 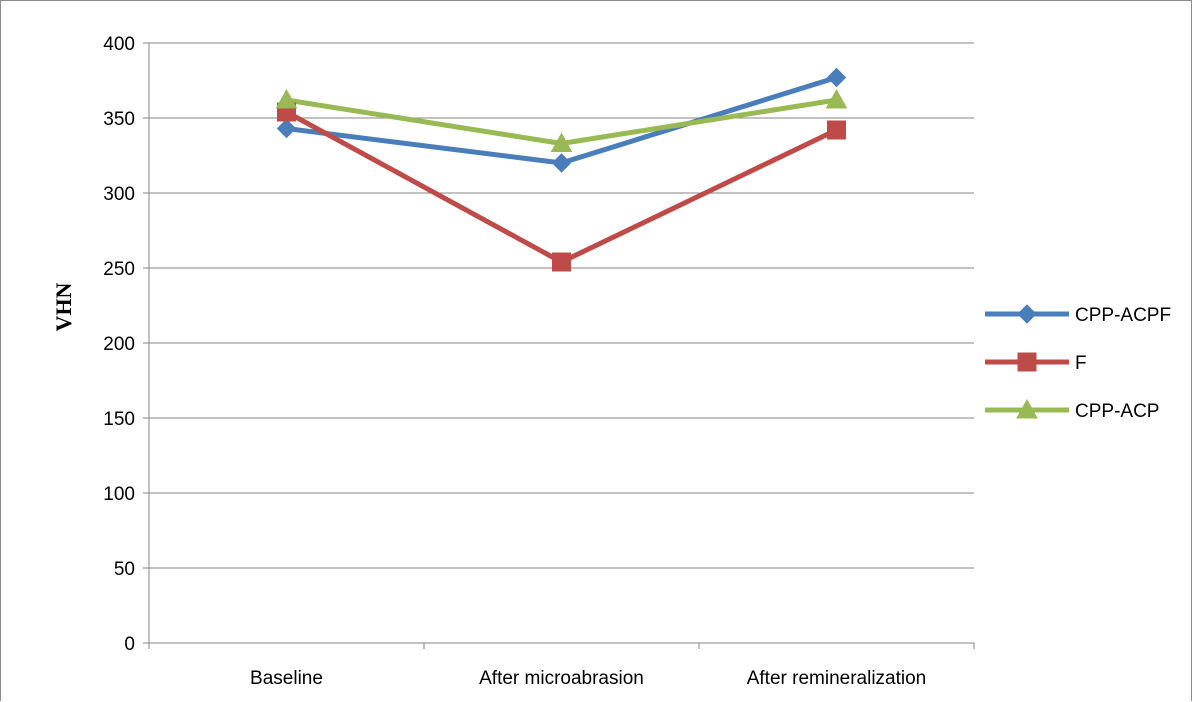 I want to click on legend-label: CPP-ACPF, so click(x=1123, y=315).